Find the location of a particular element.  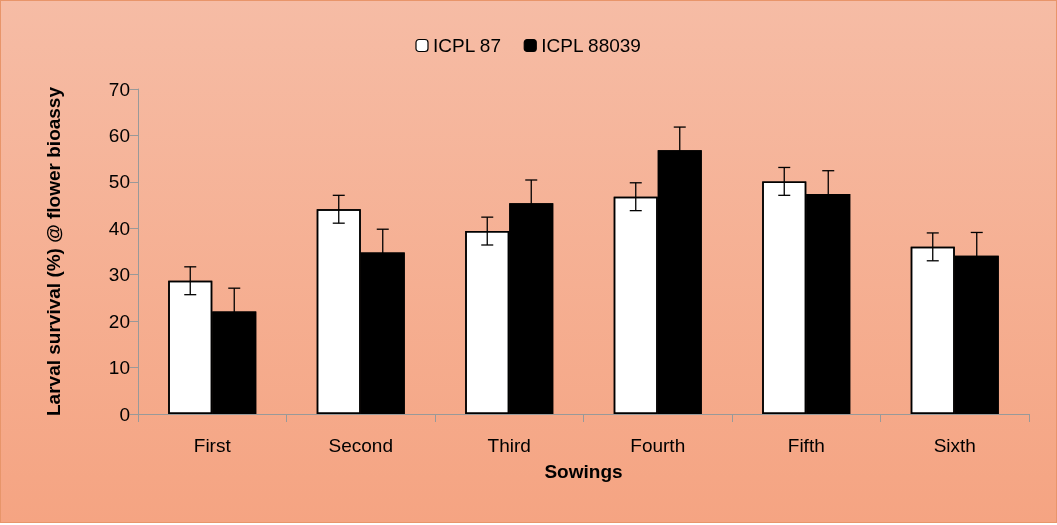

y-tick-label: 70 is located at coordinates (119, 89).